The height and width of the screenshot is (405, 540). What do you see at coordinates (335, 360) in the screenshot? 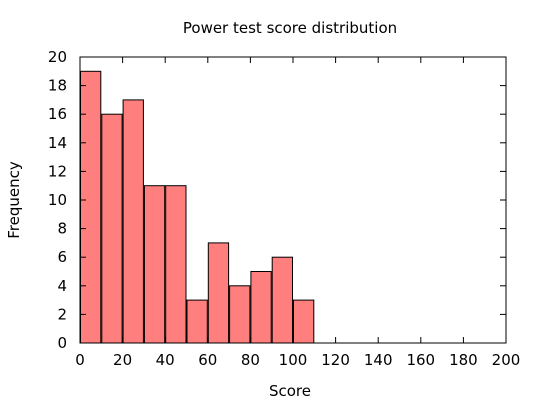
I see `x-tick-label: 120` at bounding box center [335, 360].